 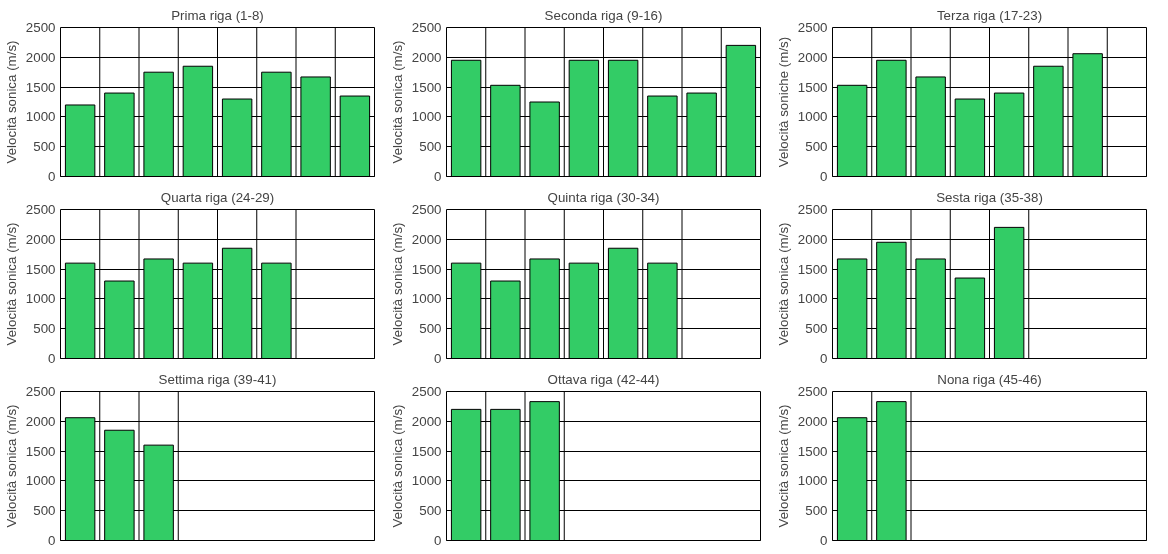 I want to click on chart-title: Seconda riga (9-16), so click(x=603, y=15).